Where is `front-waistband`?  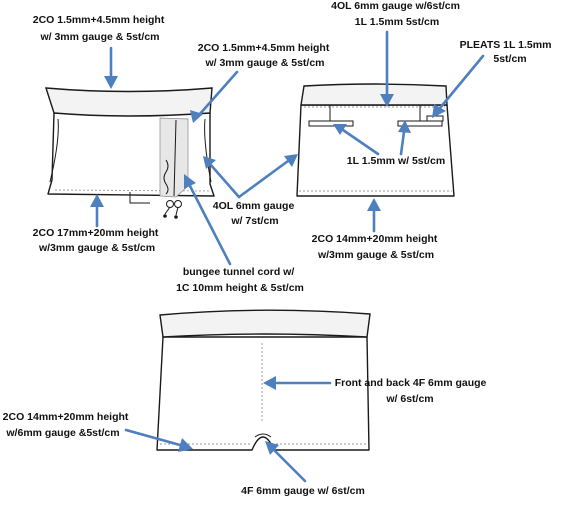
front-waistband is located at coordinates (129, 102).